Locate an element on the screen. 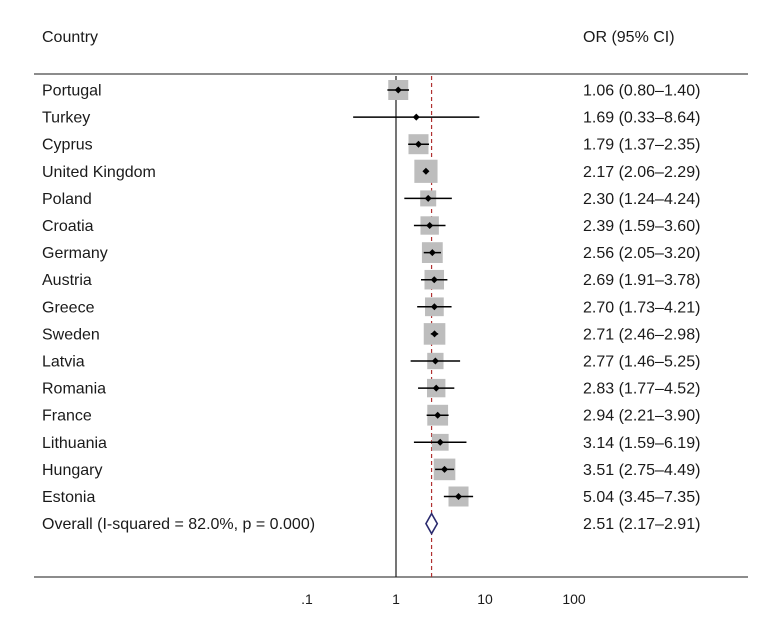 The height and width of the screenshot is (624, 773). or-ci-label: 3.51 (2.75–4.49) is located at coordinates (641, 470).